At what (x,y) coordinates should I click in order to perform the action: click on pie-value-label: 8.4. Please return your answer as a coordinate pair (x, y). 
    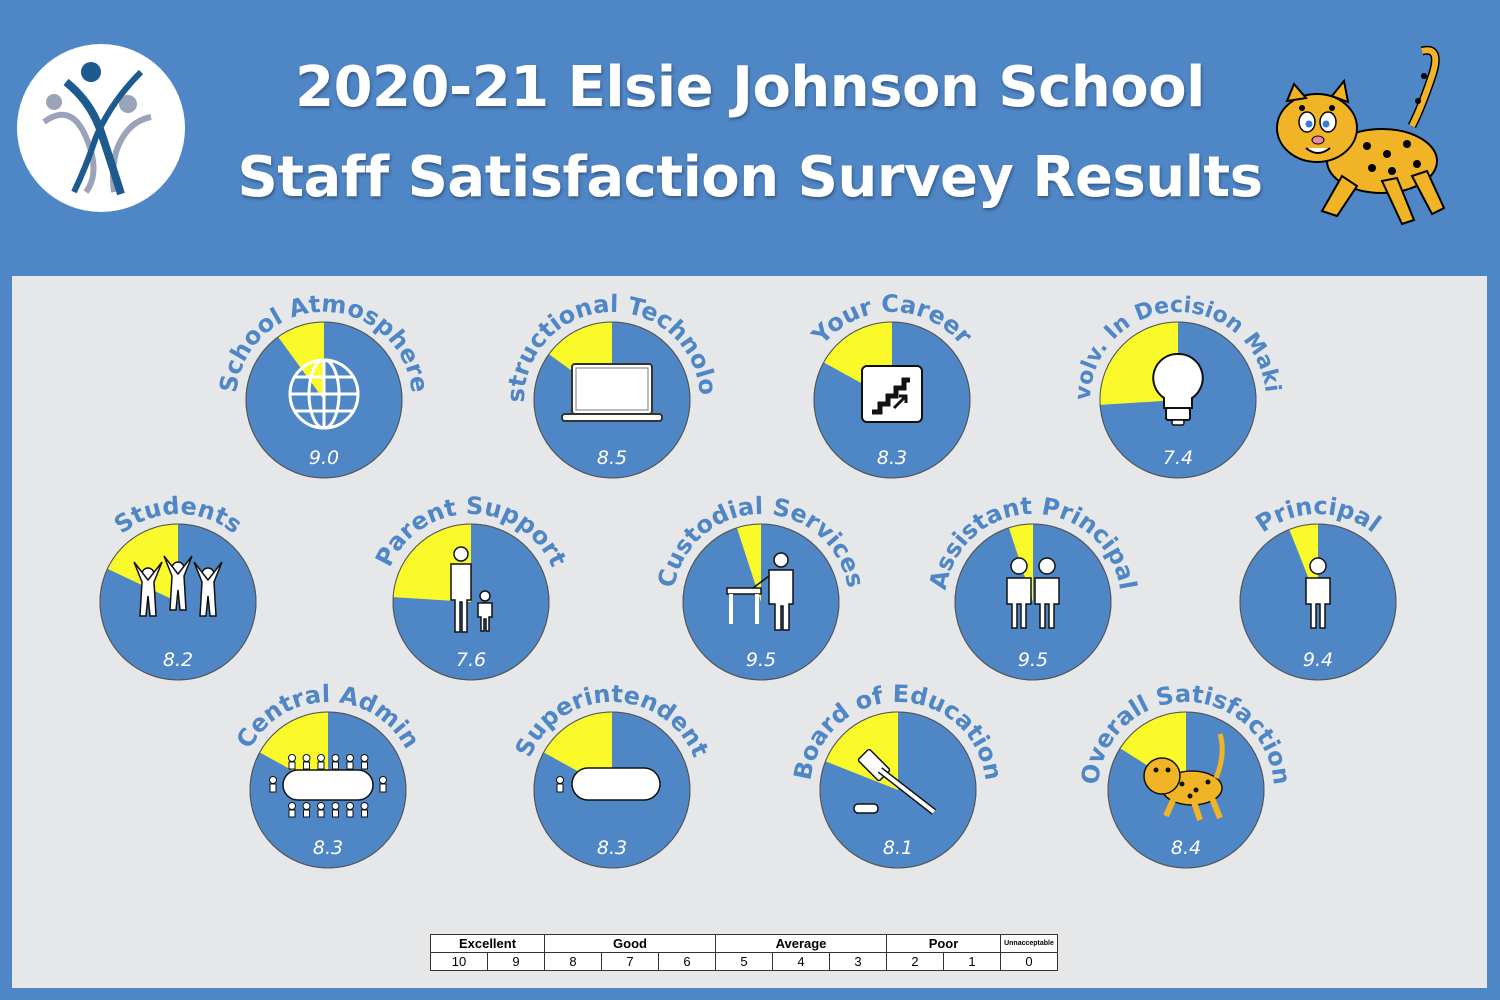
    Looking at the image, I should click on (1186, 848).